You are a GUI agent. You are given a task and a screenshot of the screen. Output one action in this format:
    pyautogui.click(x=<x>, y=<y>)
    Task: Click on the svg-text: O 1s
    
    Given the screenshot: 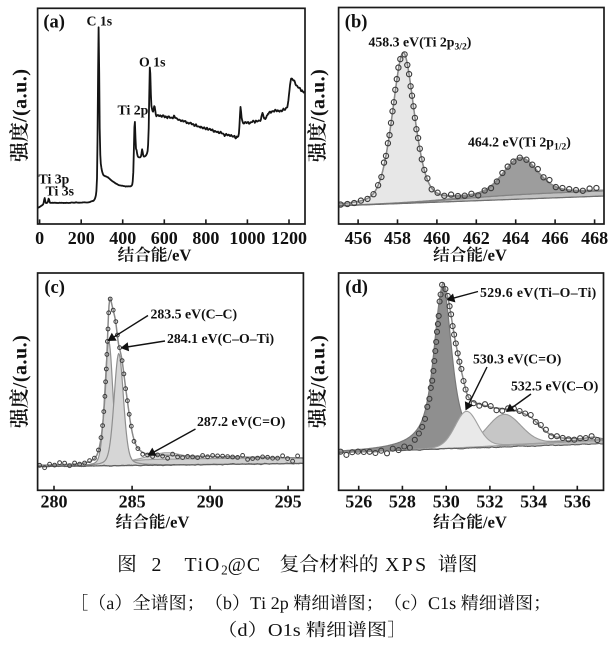 What is the action you would take?
    pyautogui.click(x=152, y=62)
    